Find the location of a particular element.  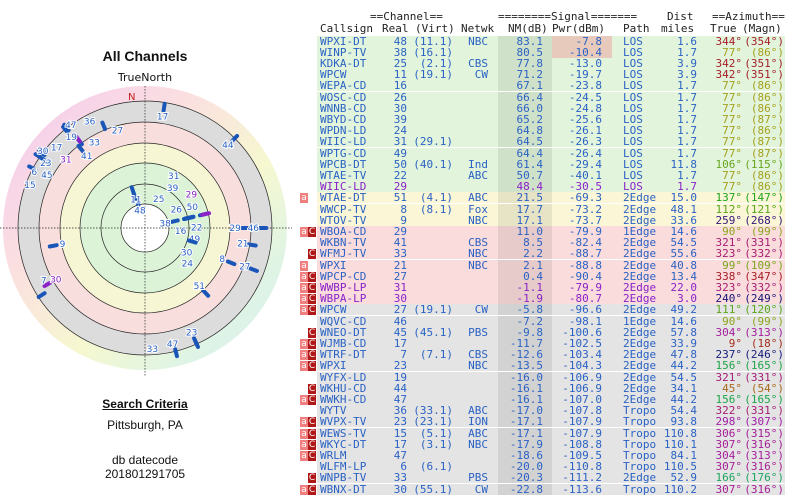

table-row: a C WRLM 47 -18.6 -109.5 Tropo 84.1 304° (313°) is located at coordinates (542, 455).